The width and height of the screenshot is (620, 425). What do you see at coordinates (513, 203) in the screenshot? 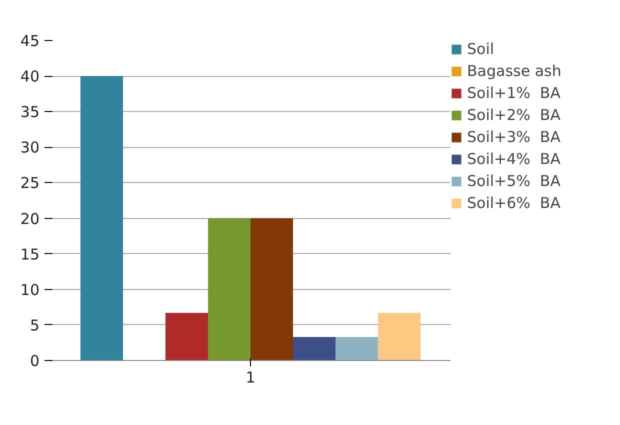
I see `legend-label: Soil+6% BA` at bounding box center [513, 203].